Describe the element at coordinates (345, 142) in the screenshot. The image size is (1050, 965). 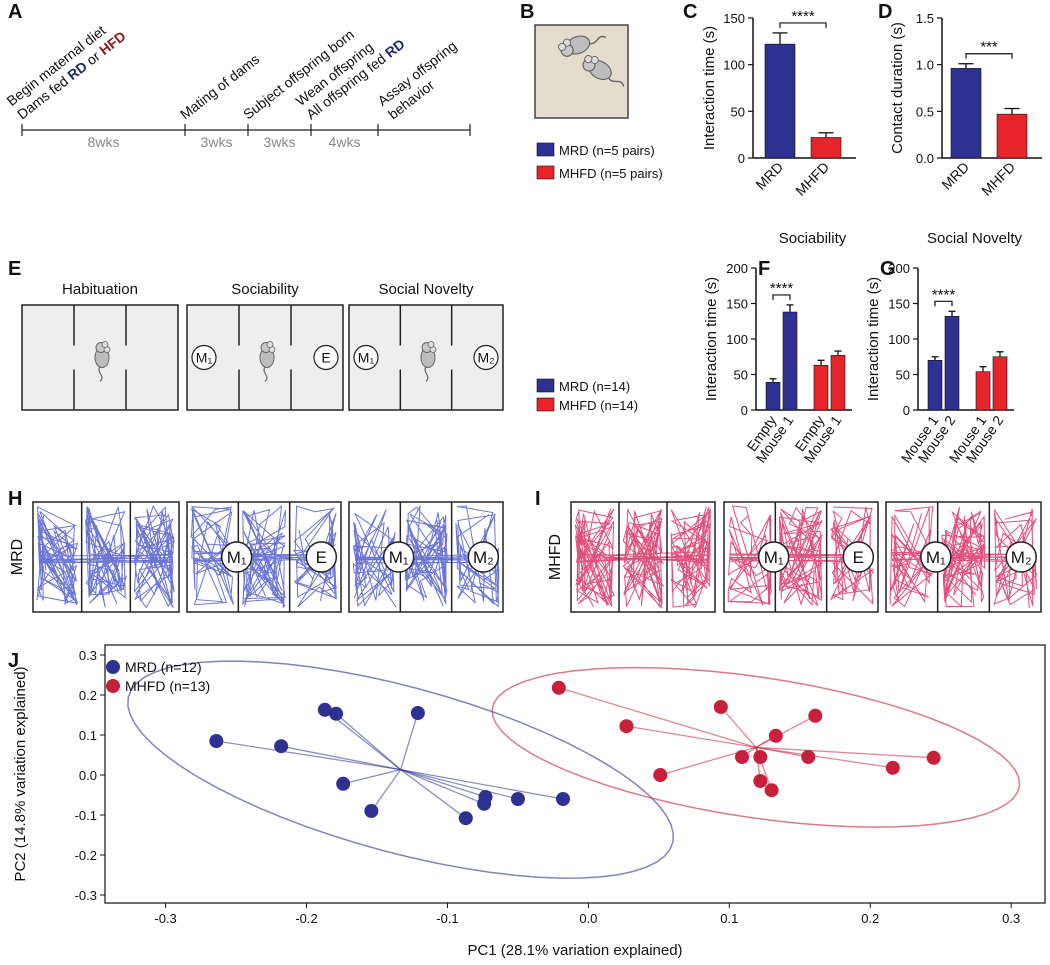
I see `duration-label: 4wks` at that location.